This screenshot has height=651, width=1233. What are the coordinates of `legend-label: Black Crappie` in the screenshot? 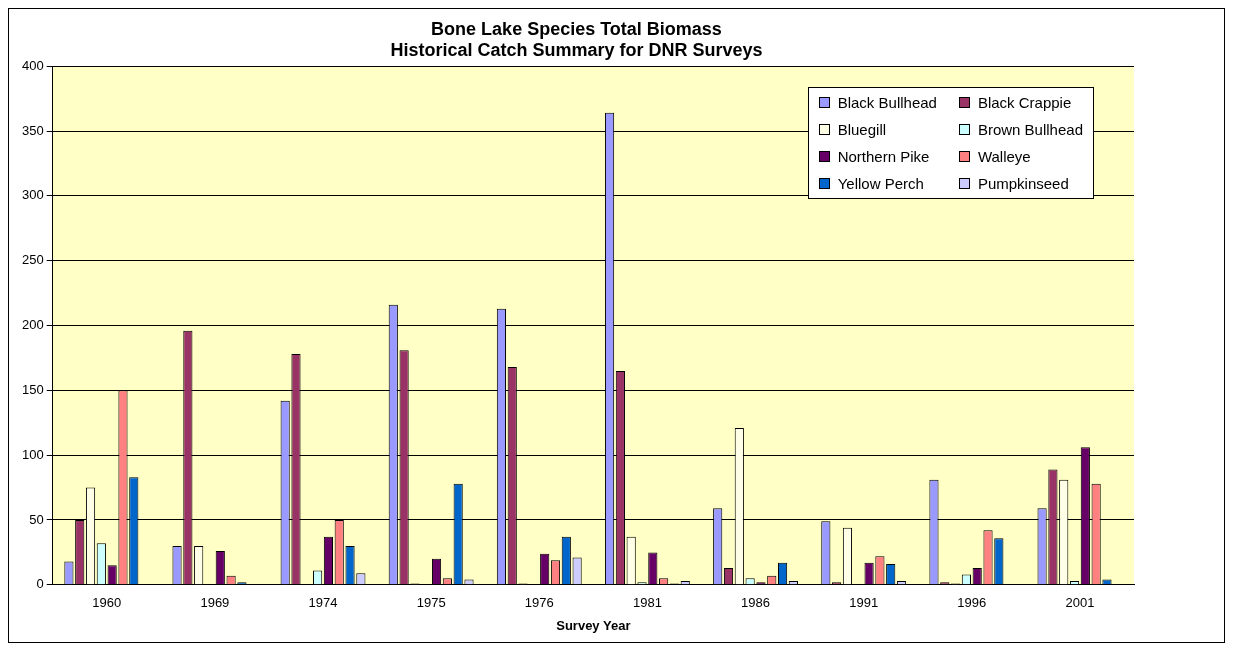 It's located at (1024, 102).